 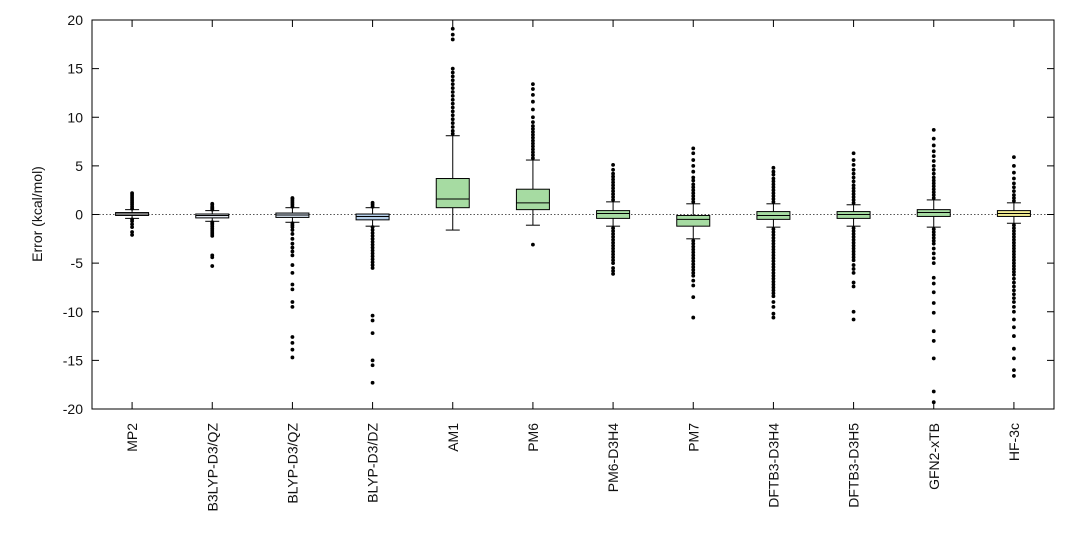 I want to click on y-tick-label: 0, so click(x=79, y=215).